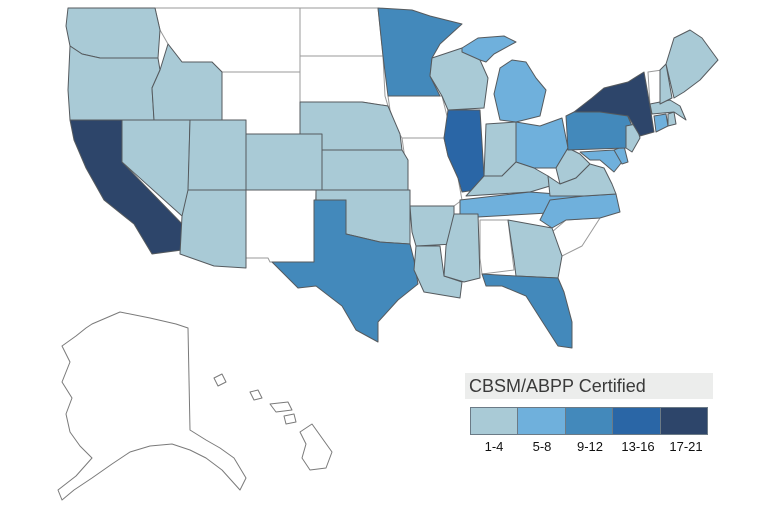 The height and width of the screenshot is (507, 760). What do you see at coordinates (432, 226) in the screenshot?
I see `state-arkansas` at bounding box center [432, 226].